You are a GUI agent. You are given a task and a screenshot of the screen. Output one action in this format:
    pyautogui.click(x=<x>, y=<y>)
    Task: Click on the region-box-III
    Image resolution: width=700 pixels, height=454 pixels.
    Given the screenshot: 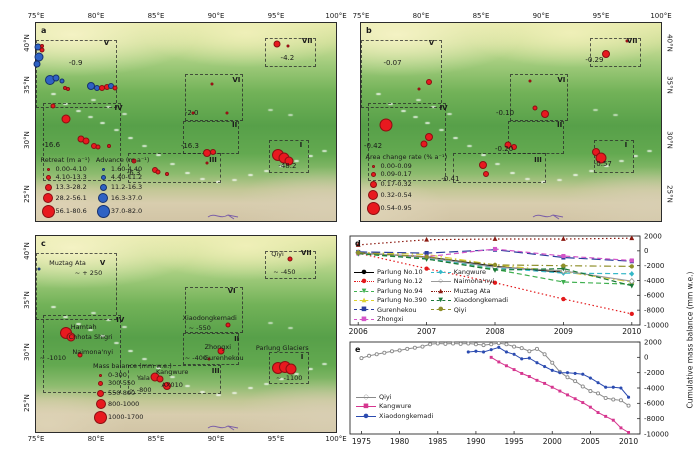 What is the action you would take?
    pyautogui.click(x=174, y=168)
    